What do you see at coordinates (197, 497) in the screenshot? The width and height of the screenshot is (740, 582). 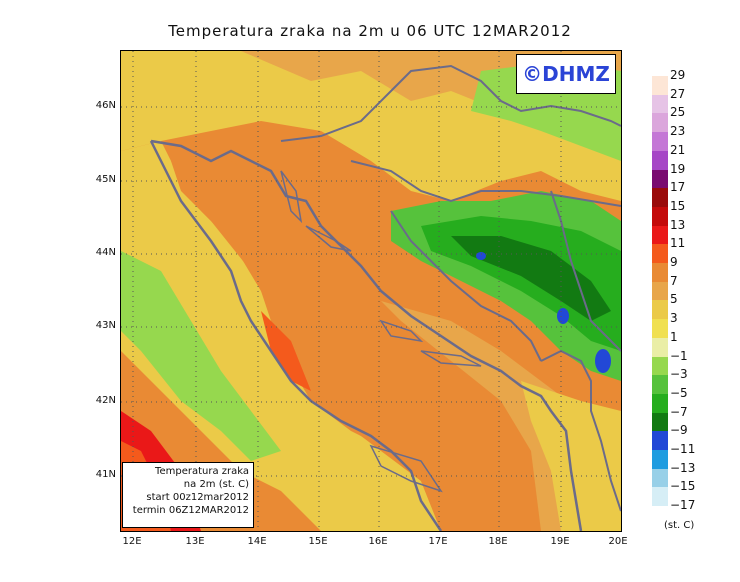 I see `info-line-3: start 00z12mar2012` at bounding box center [197, 497].